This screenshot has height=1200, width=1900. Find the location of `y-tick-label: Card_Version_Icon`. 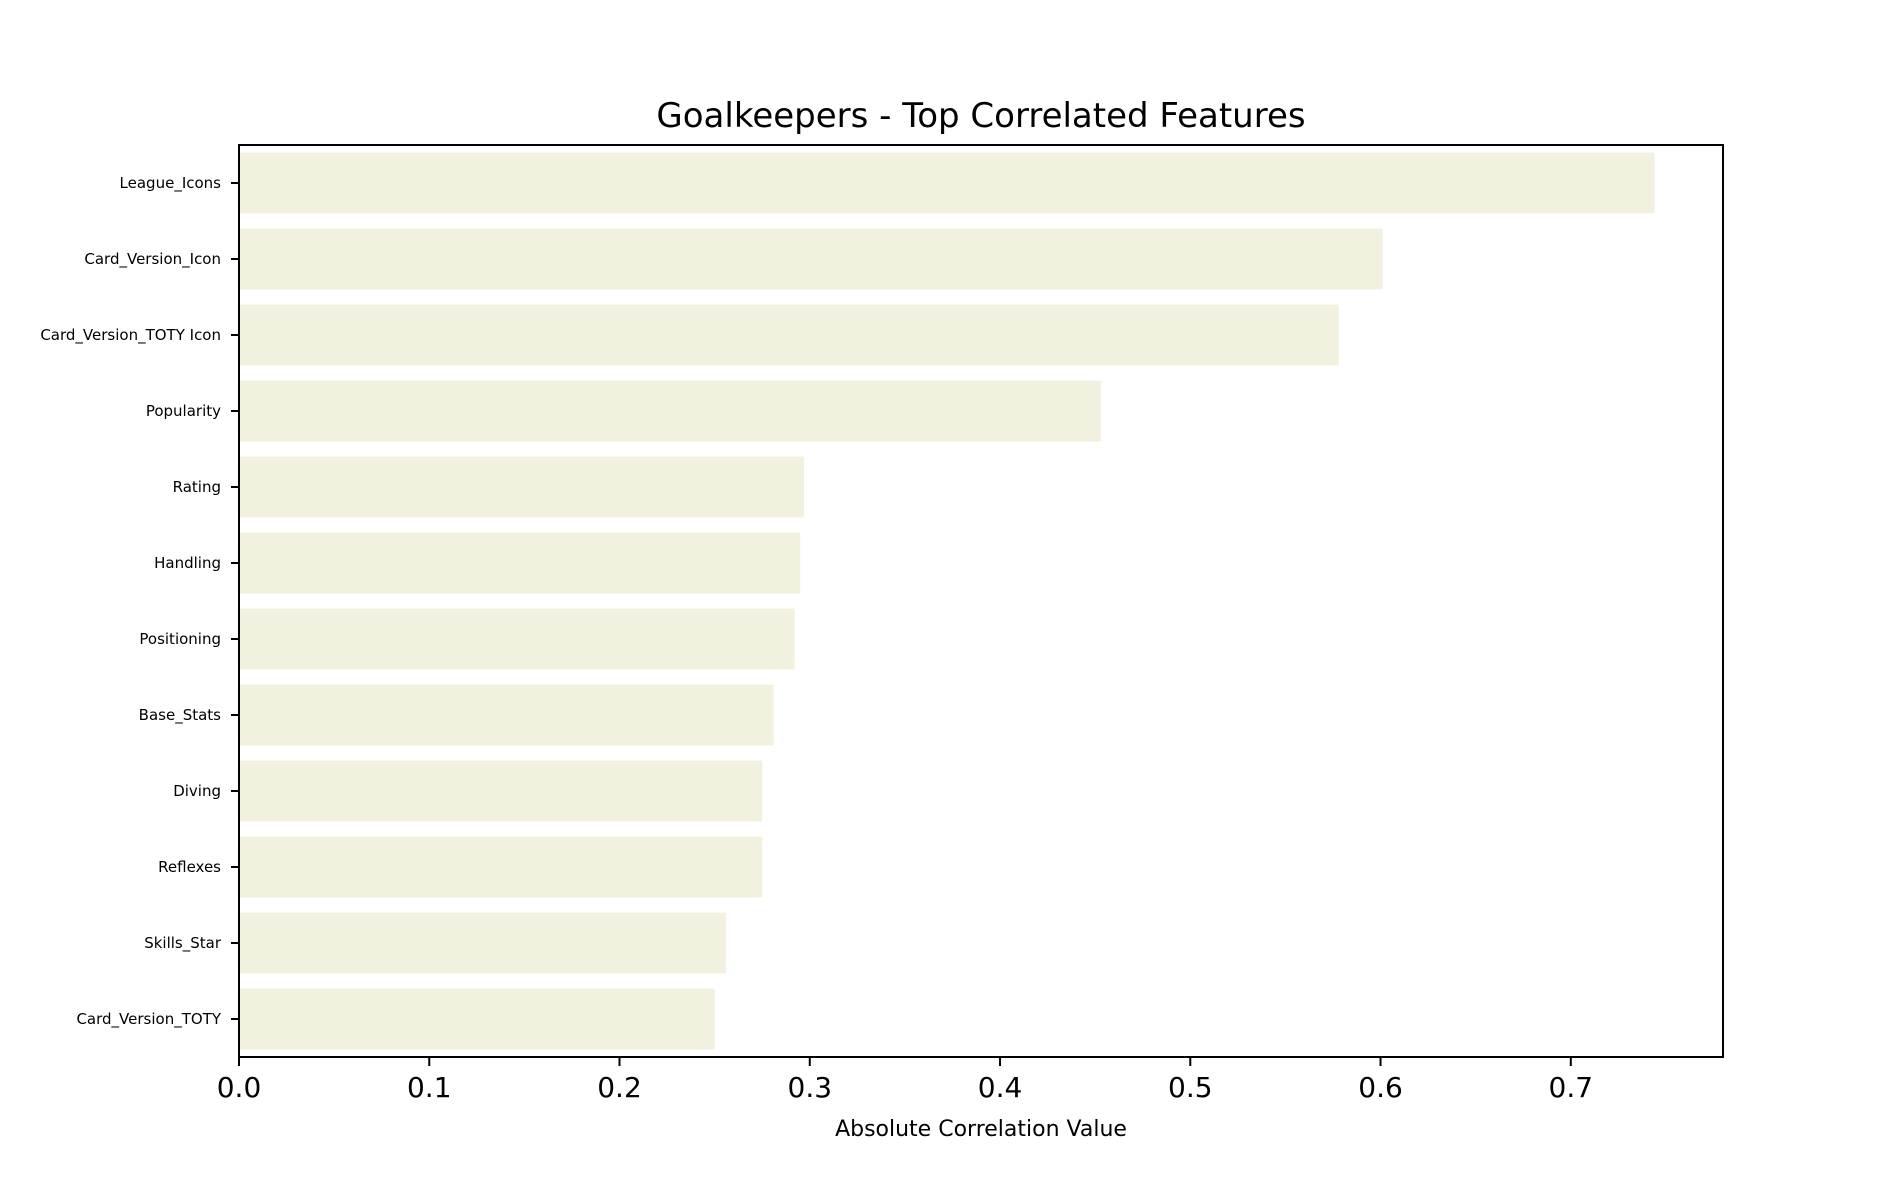

y-tick-label: Card_Version_Icon is located at coordinates (152, 259).